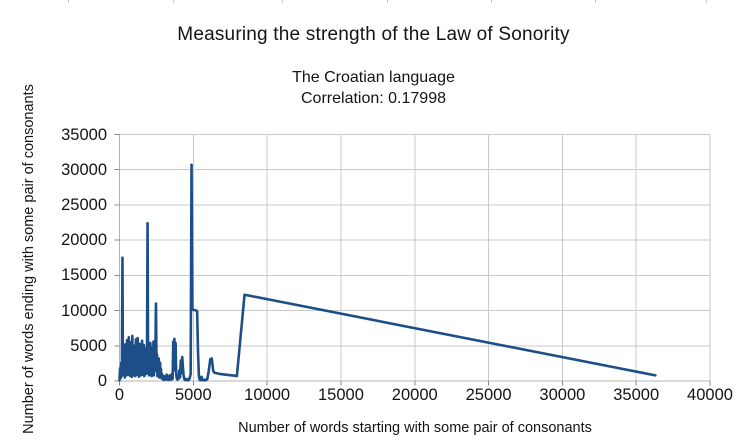 Image resolution: width=747 pixels, height=448 pixels. What do you see at coordinates (119, 395) in the screenshot?
I see `x-tick-label: 0` at bounding box center [119, 395].